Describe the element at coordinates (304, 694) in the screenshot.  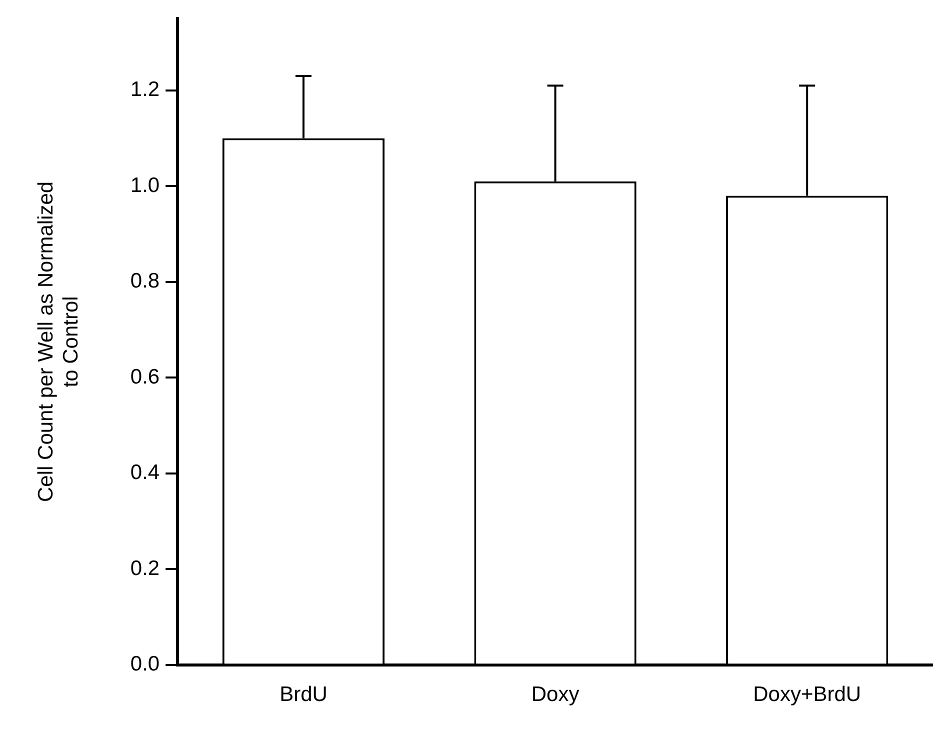
I see `x-tick-label: BrdU` at that location.